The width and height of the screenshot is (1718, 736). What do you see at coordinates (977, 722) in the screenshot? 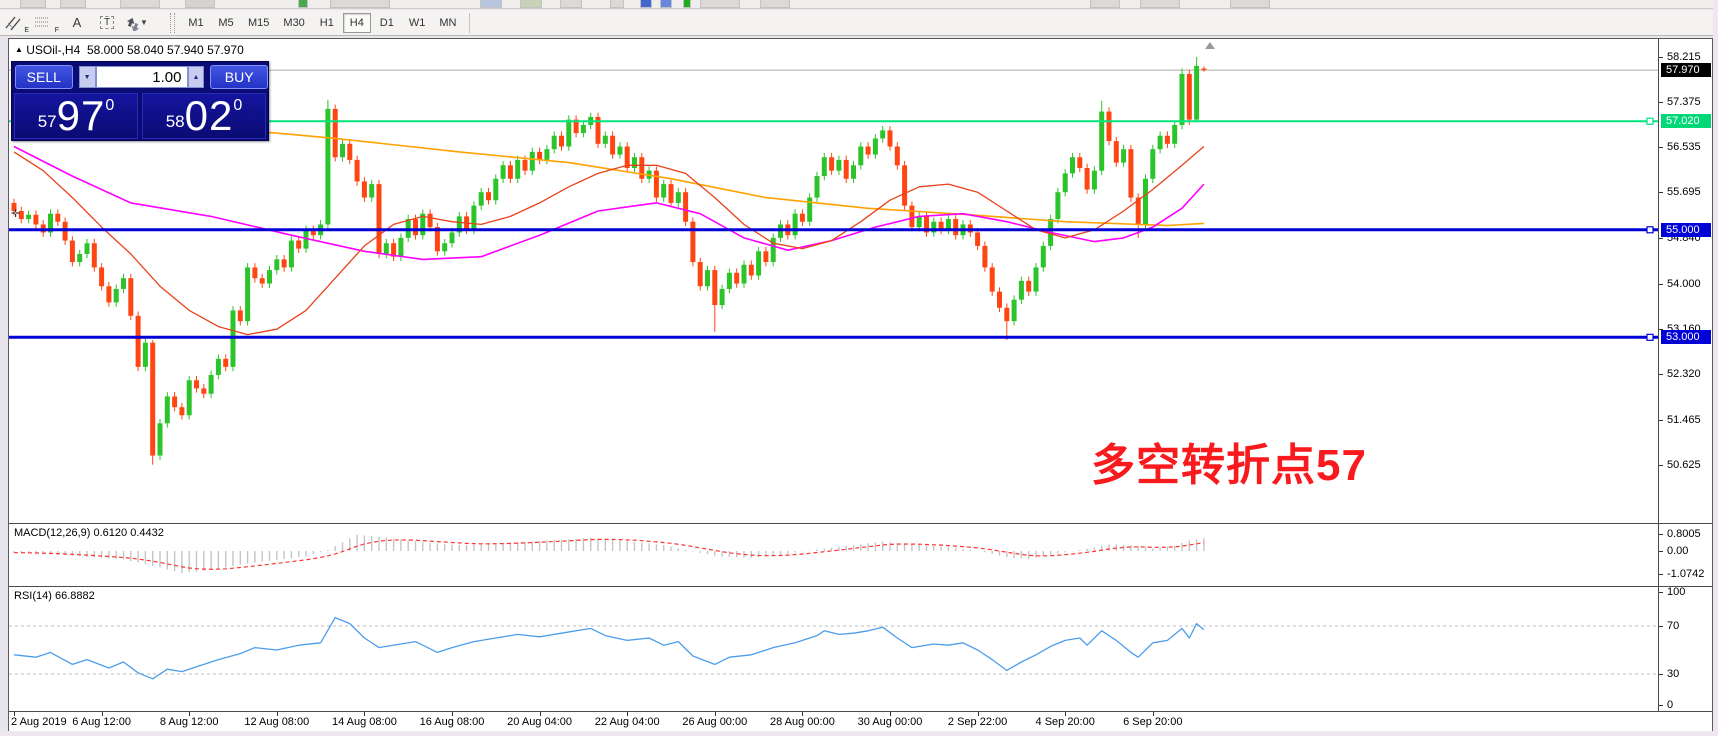
I see `time-tick-label: 2 Sep 22:00` at bounding box center [977, 722].